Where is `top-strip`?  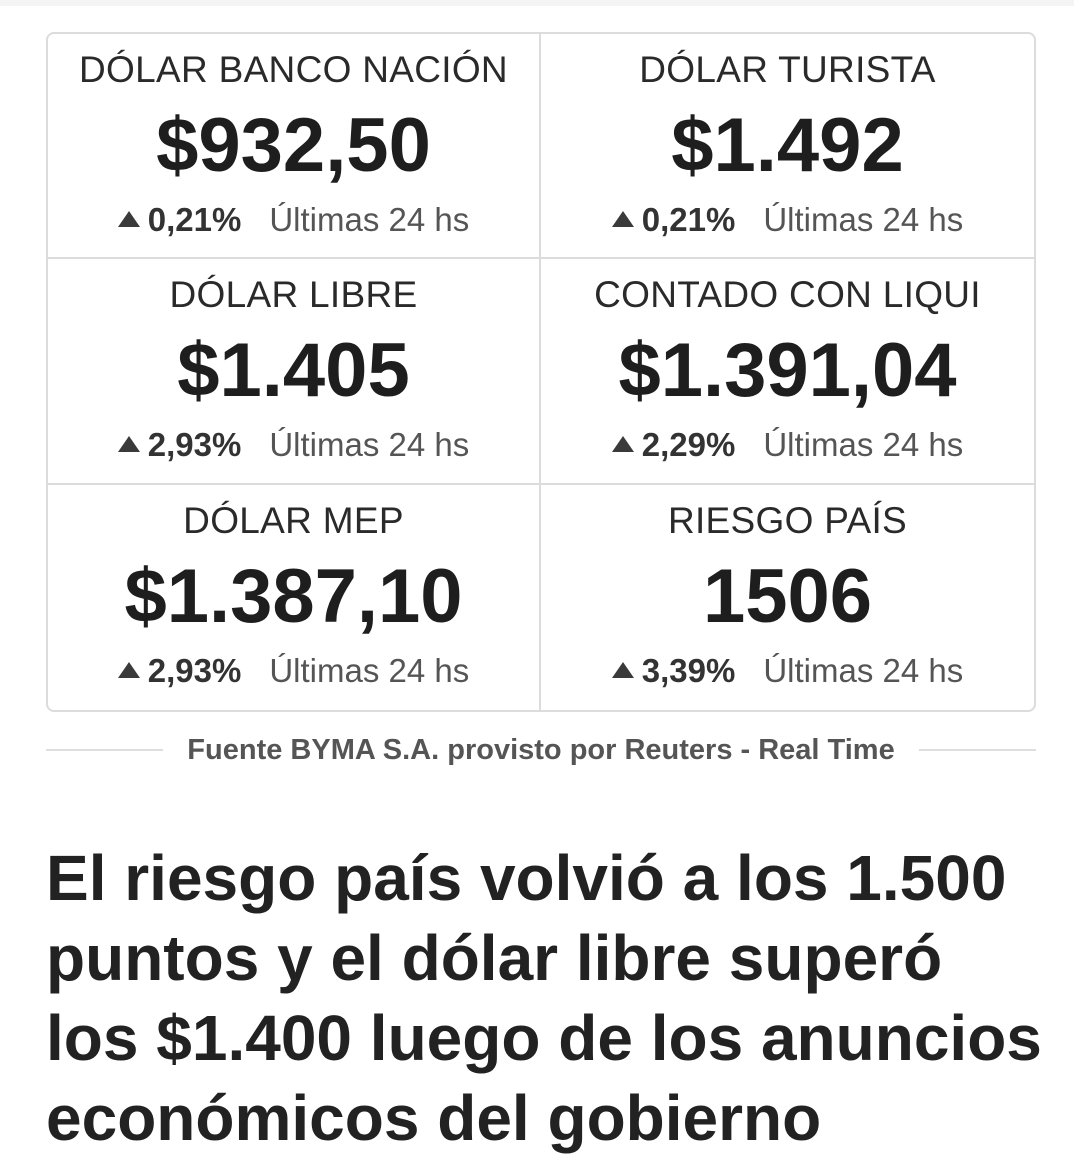
top-strip is located at coordinates (537, 3).